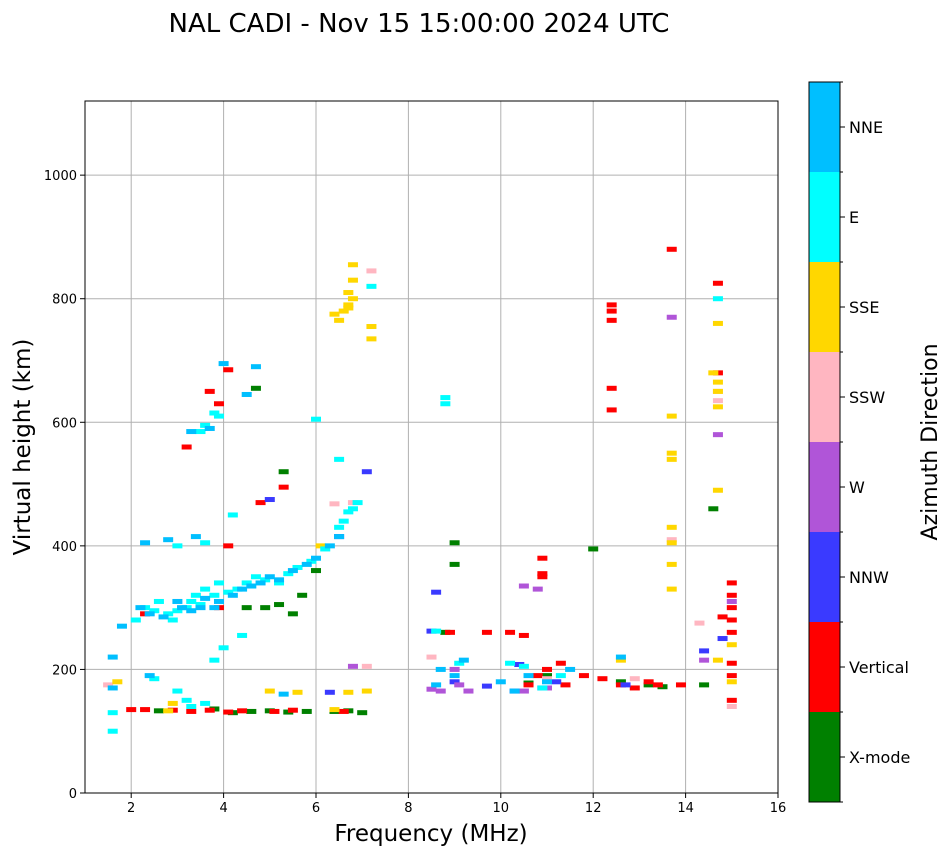 This screenshot has height=861, width=951. Describe the element at coordinates (854, 217) in the screenshot. I see `colorbar-tick-label: E` at that location.